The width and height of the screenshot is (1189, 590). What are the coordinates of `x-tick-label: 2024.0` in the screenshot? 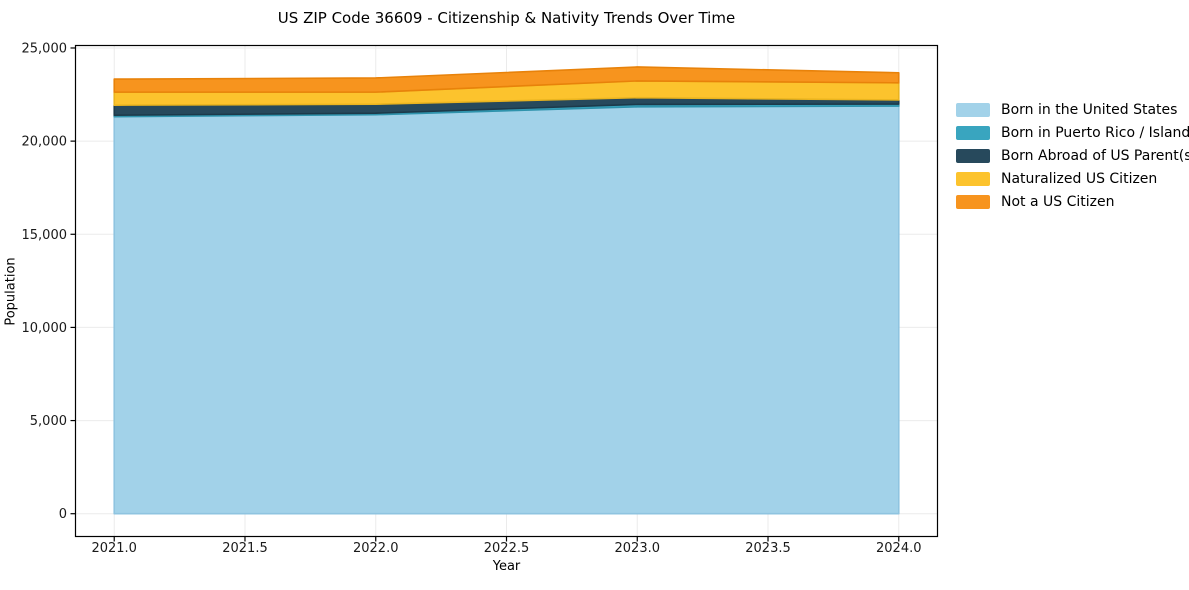 It's located at (899, 548).